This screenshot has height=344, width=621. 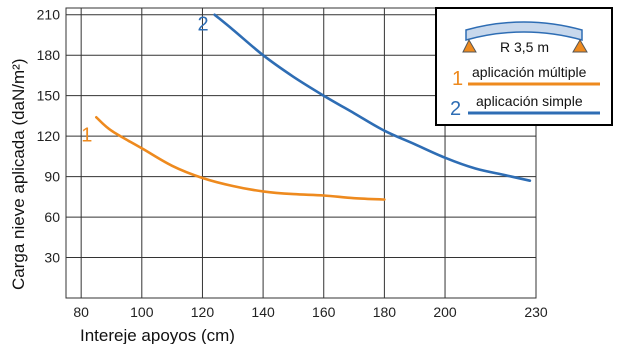 What do you see at coordinates (310, 312) in the screenshot?
I see `x-tick-labels: 80 100 120 140 160 180 200 230` at bounding box center [310, 312].